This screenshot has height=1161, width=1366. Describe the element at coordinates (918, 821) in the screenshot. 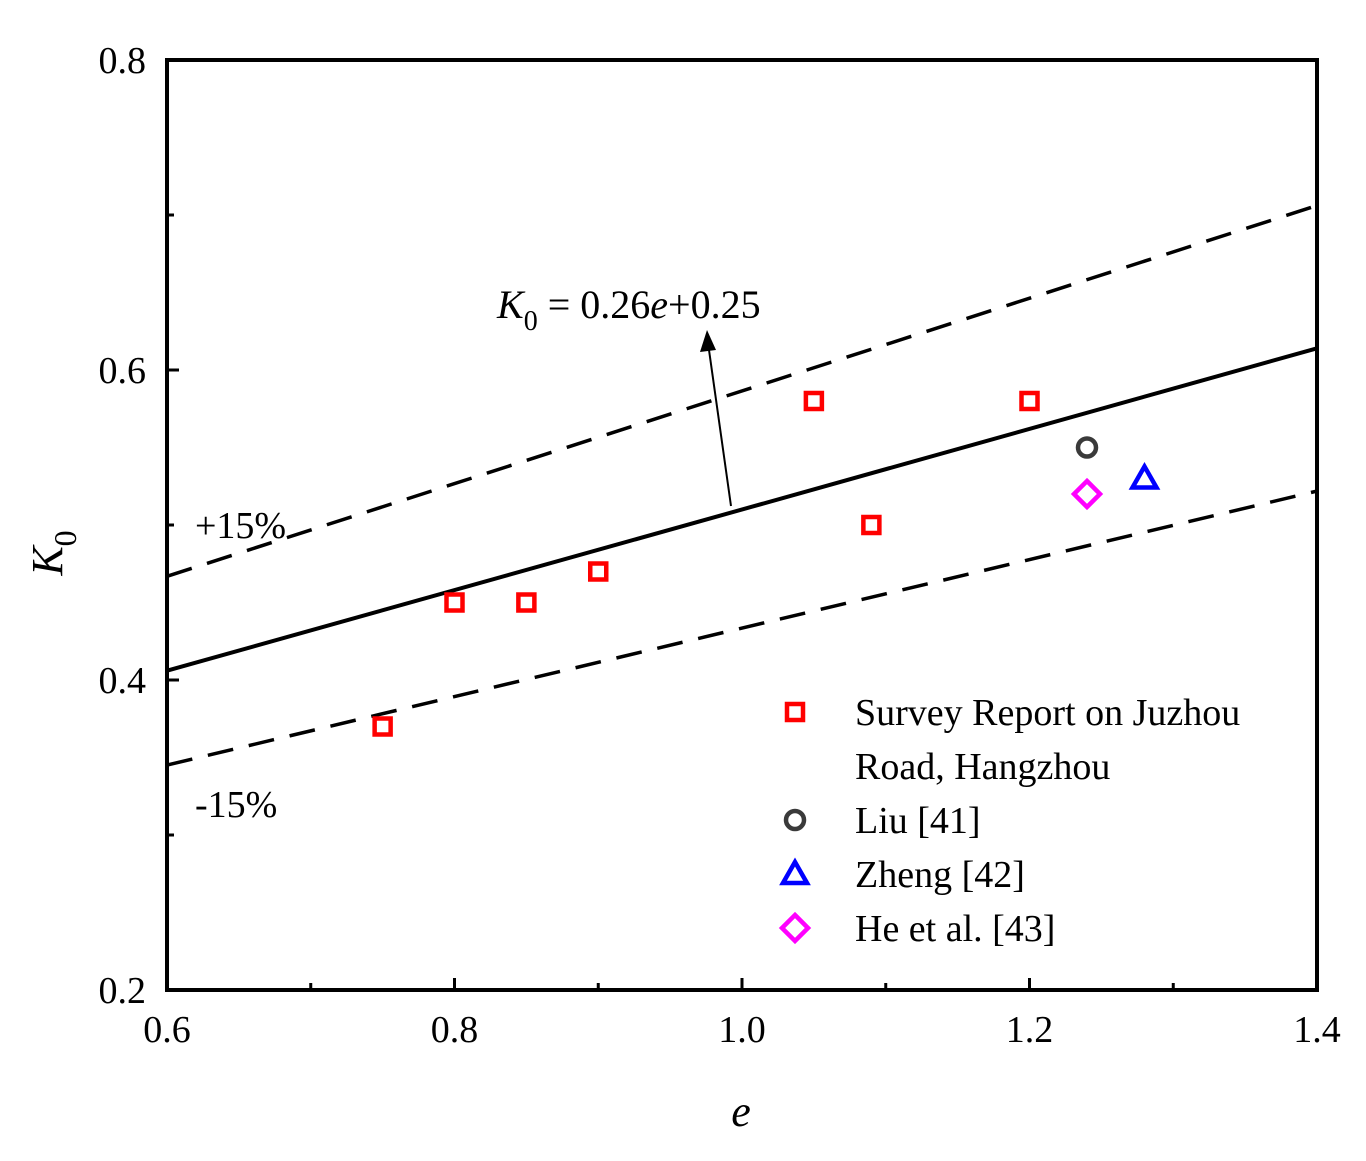

I see `legend-label: Liu [41]` at that location.